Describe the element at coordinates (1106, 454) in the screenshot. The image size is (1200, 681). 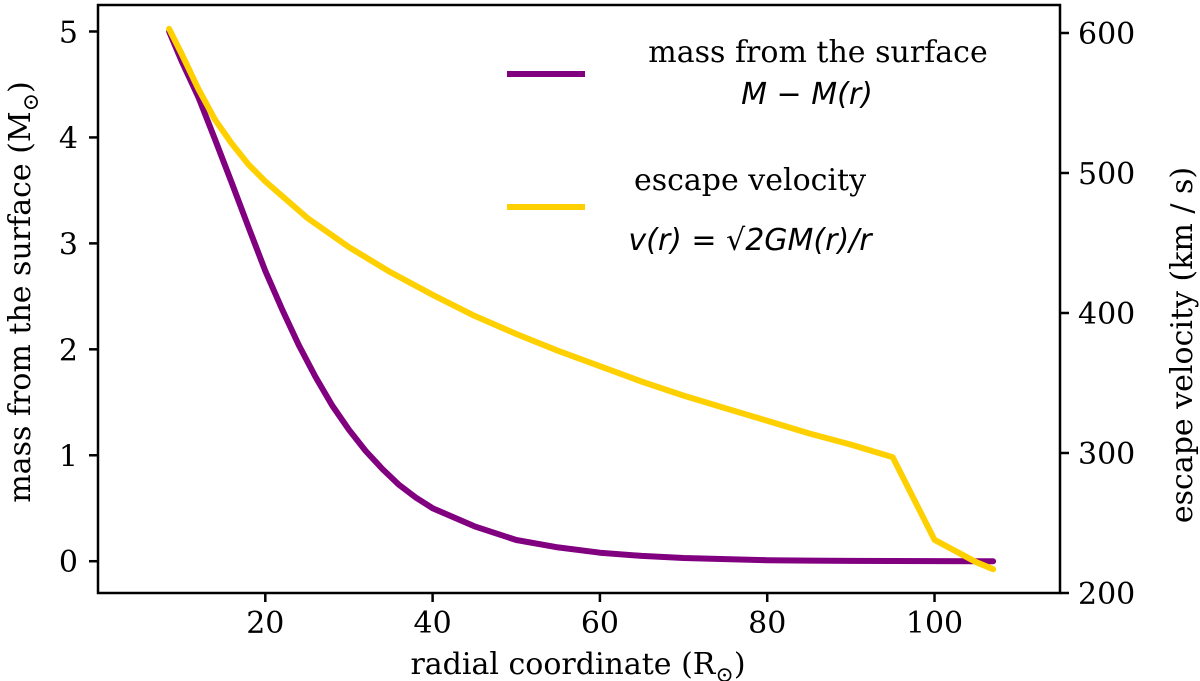
I see `right-y-tick-label: 300` at that location.